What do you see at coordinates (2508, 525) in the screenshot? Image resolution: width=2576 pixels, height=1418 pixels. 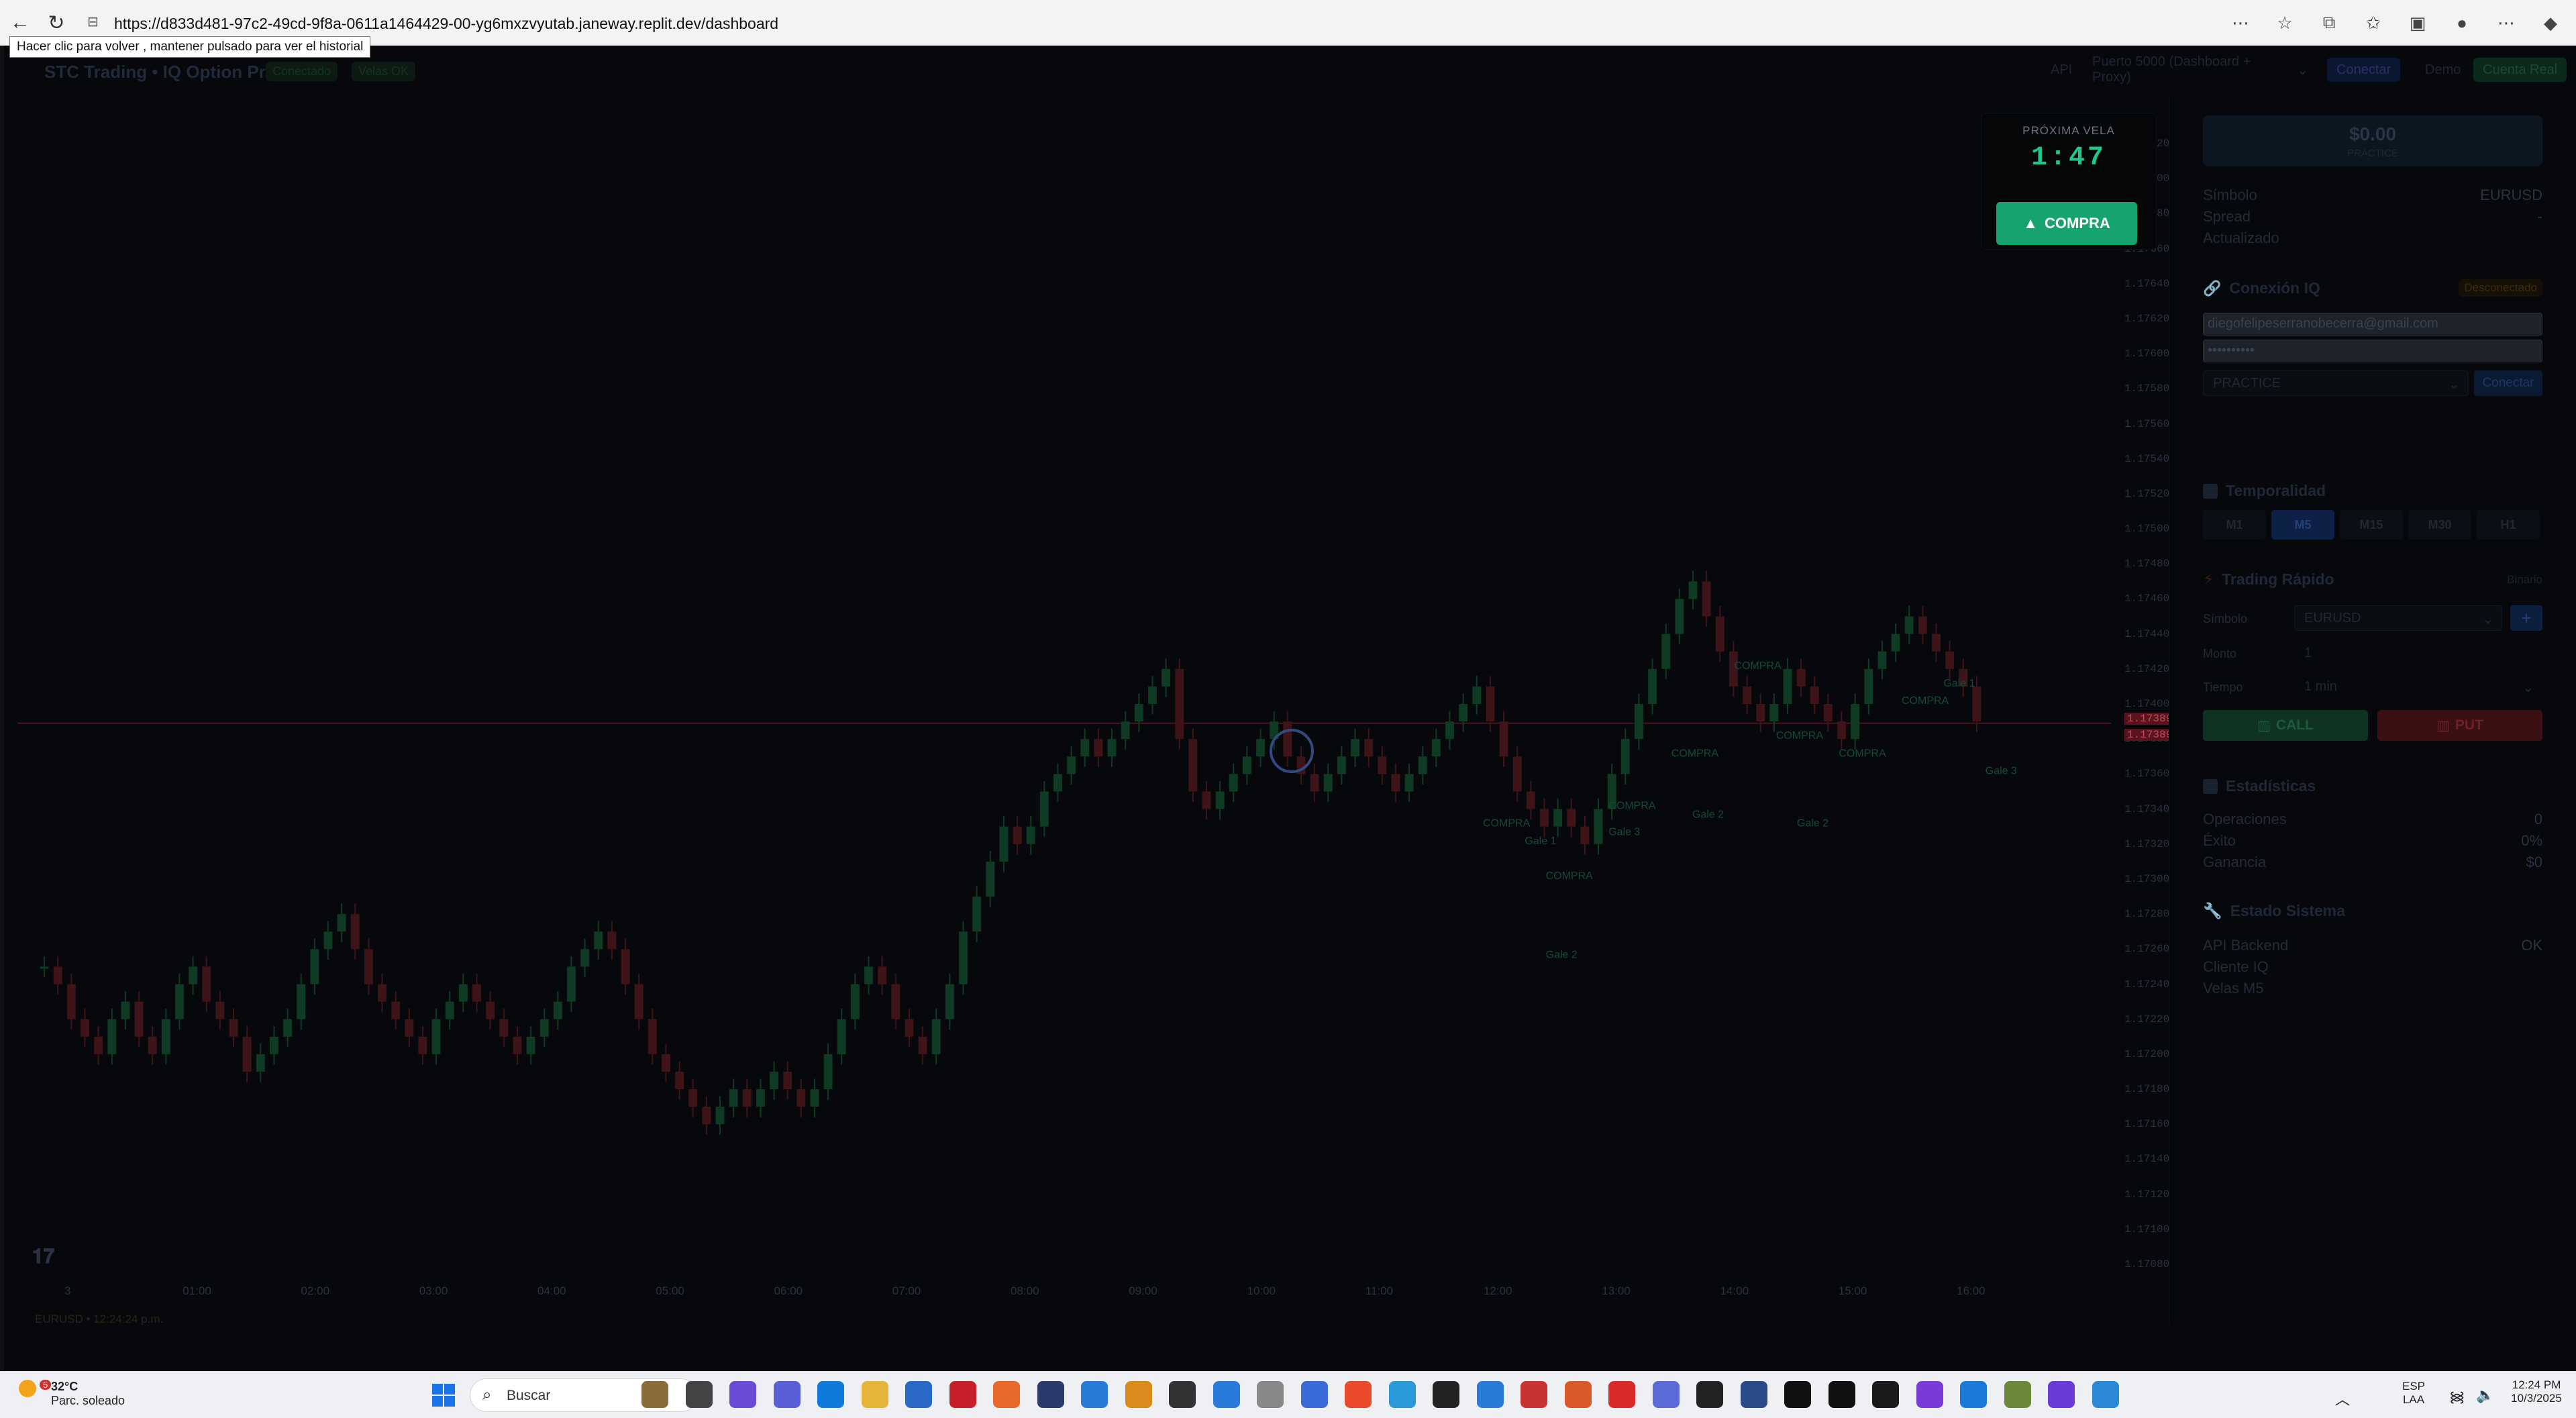 I see `timeframe-h1: H1` at bounding box center [2508, 525].